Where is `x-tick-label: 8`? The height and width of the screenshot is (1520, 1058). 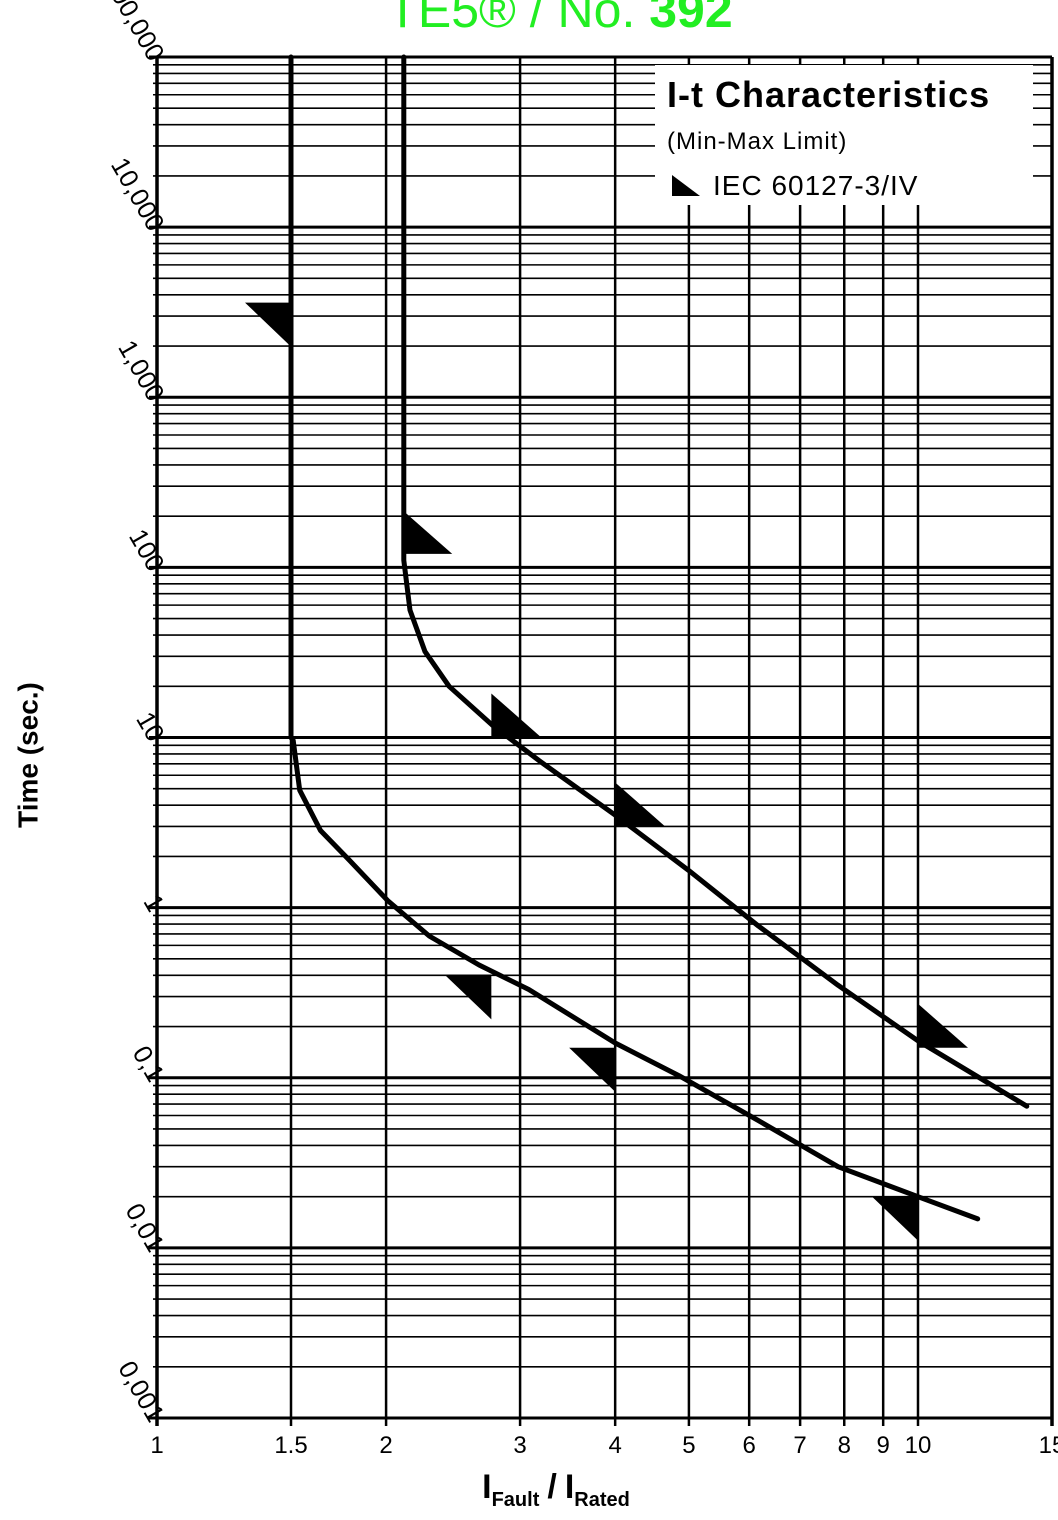 x-tick-label: 8 is located at coordinates (844, 1445).